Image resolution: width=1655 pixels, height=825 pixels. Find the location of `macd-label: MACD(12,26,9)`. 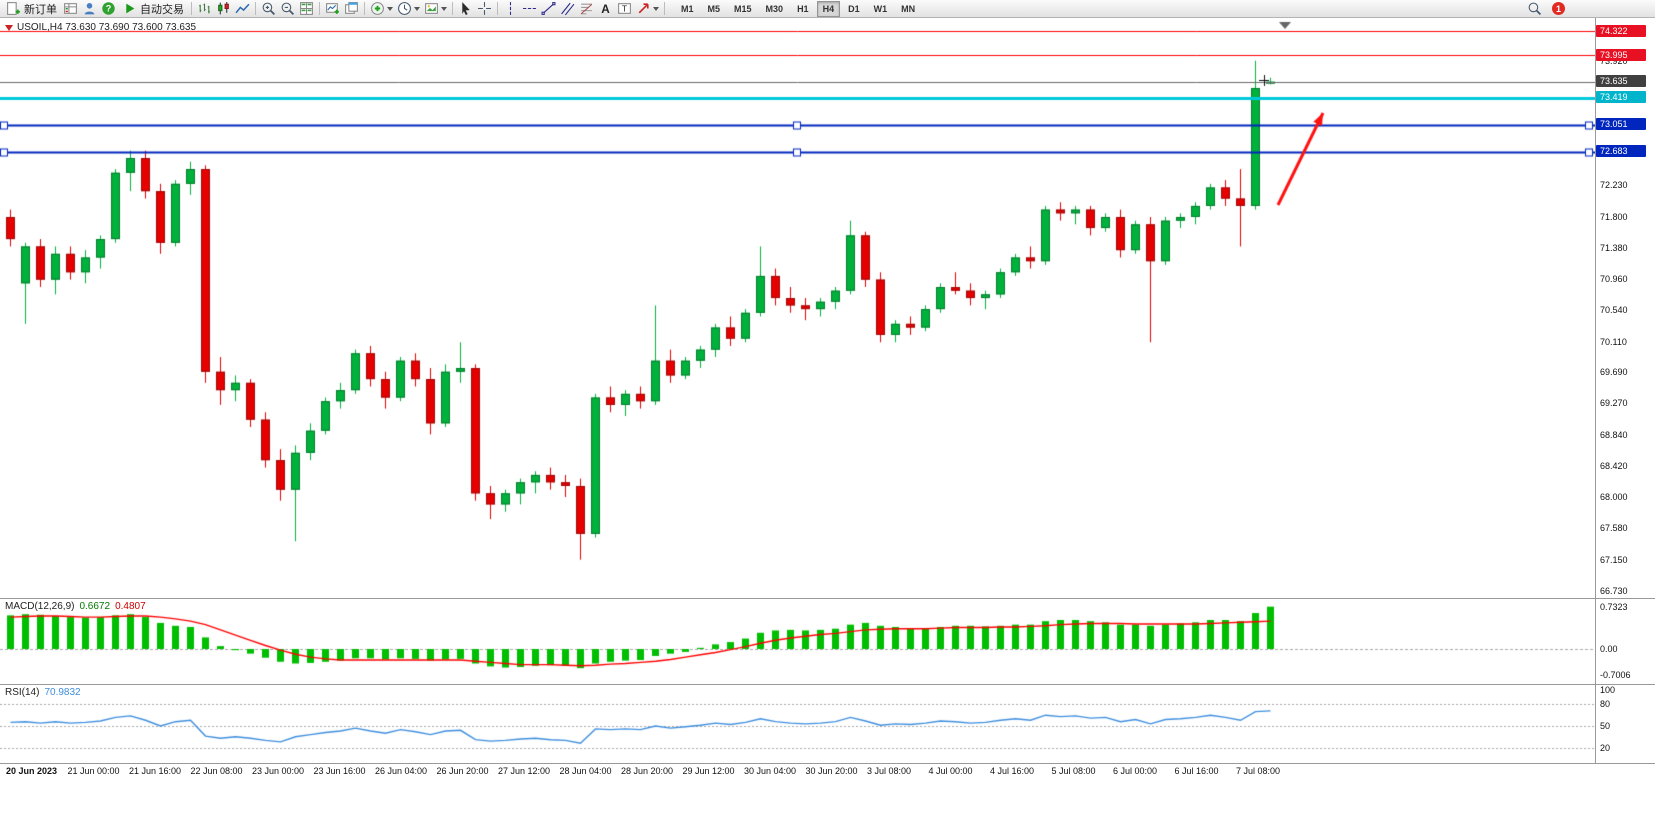

macd-label: MACD(12,26,9) is located at coordinates (40, 606).